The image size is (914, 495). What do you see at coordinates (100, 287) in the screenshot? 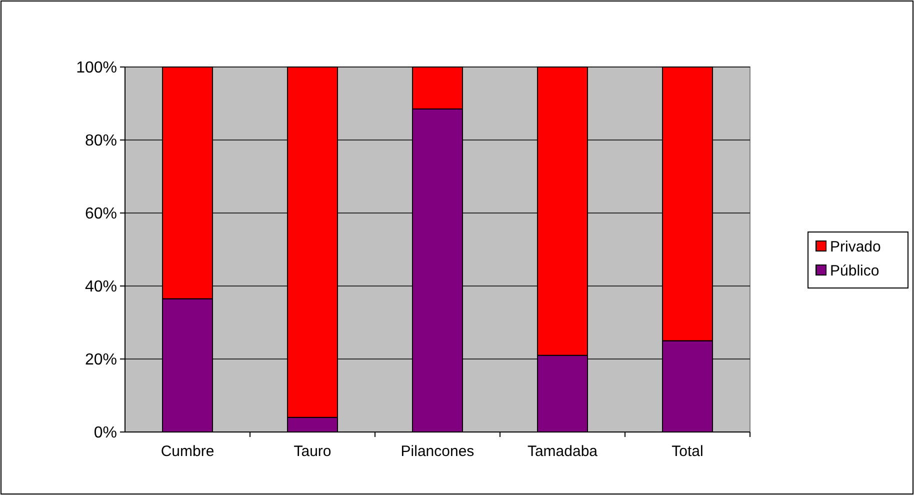
I see `y-tick-label: 40%` at bounding box center [100, 287].